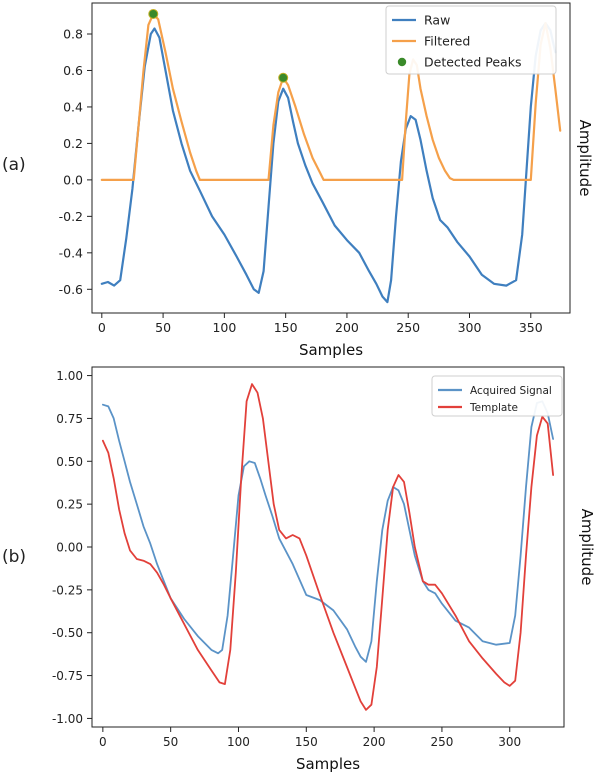  I want to click on y-tick-label: -0.75, so click(67, 676).